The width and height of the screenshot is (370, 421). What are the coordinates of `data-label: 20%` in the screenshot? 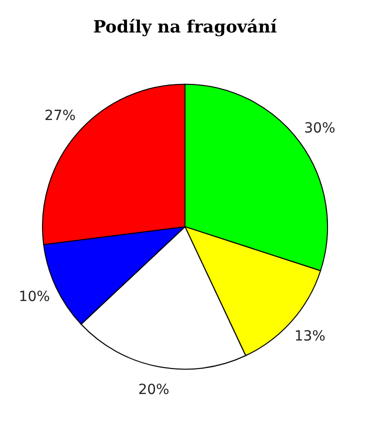 It's located at (154, 390).